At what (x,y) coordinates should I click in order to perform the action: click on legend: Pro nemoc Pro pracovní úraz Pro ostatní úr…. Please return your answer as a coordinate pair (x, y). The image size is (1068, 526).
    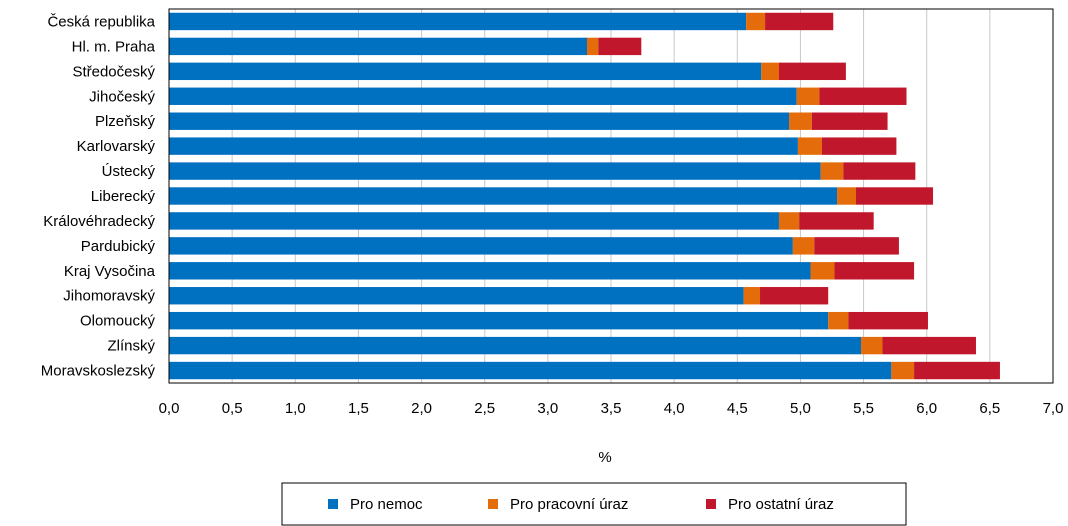
    Looking at the image, I should click on (594, 504).